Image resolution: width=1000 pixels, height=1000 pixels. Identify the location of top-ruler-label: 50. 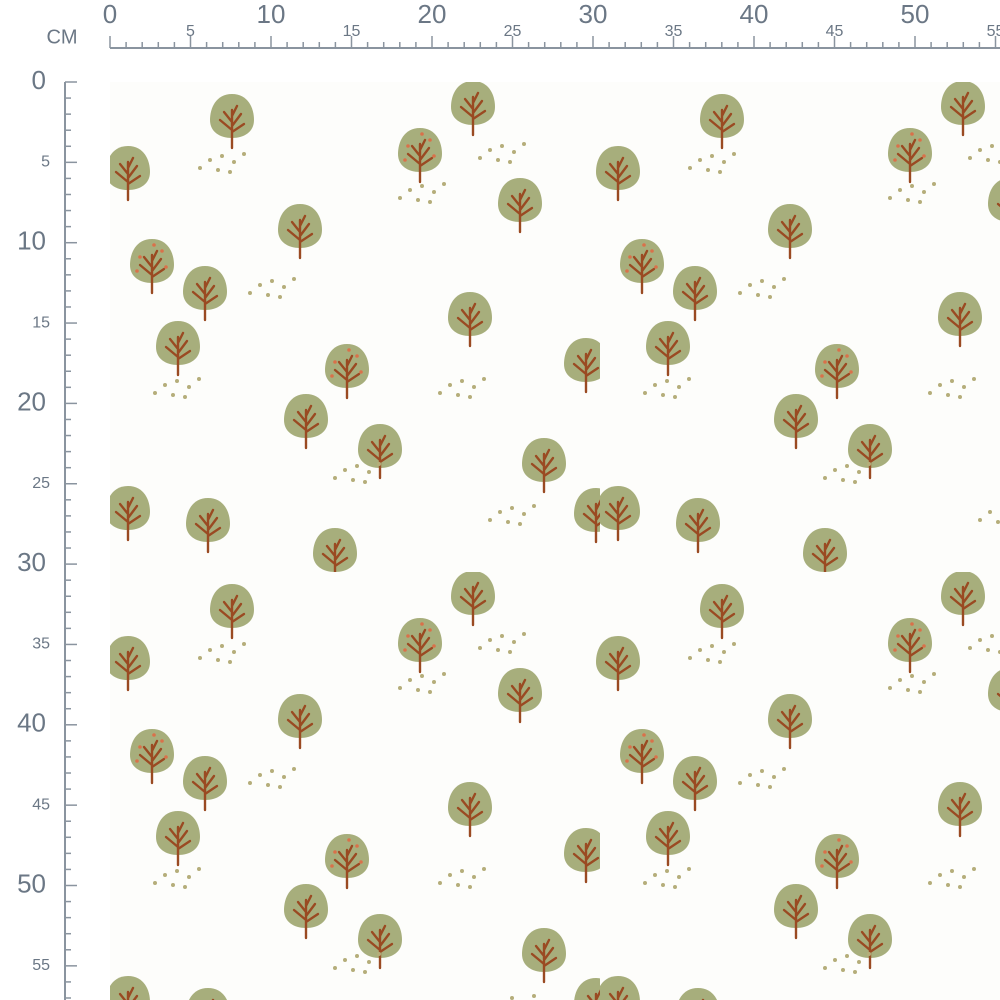
(915, 14).